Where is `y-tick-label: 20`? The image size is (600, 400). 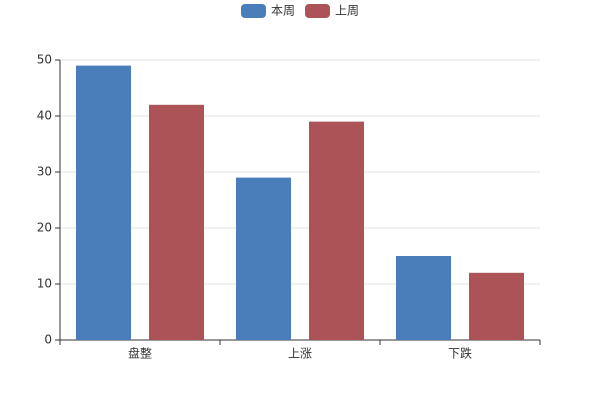
y-tick-label: 20 is located at coordinates (44, 228).